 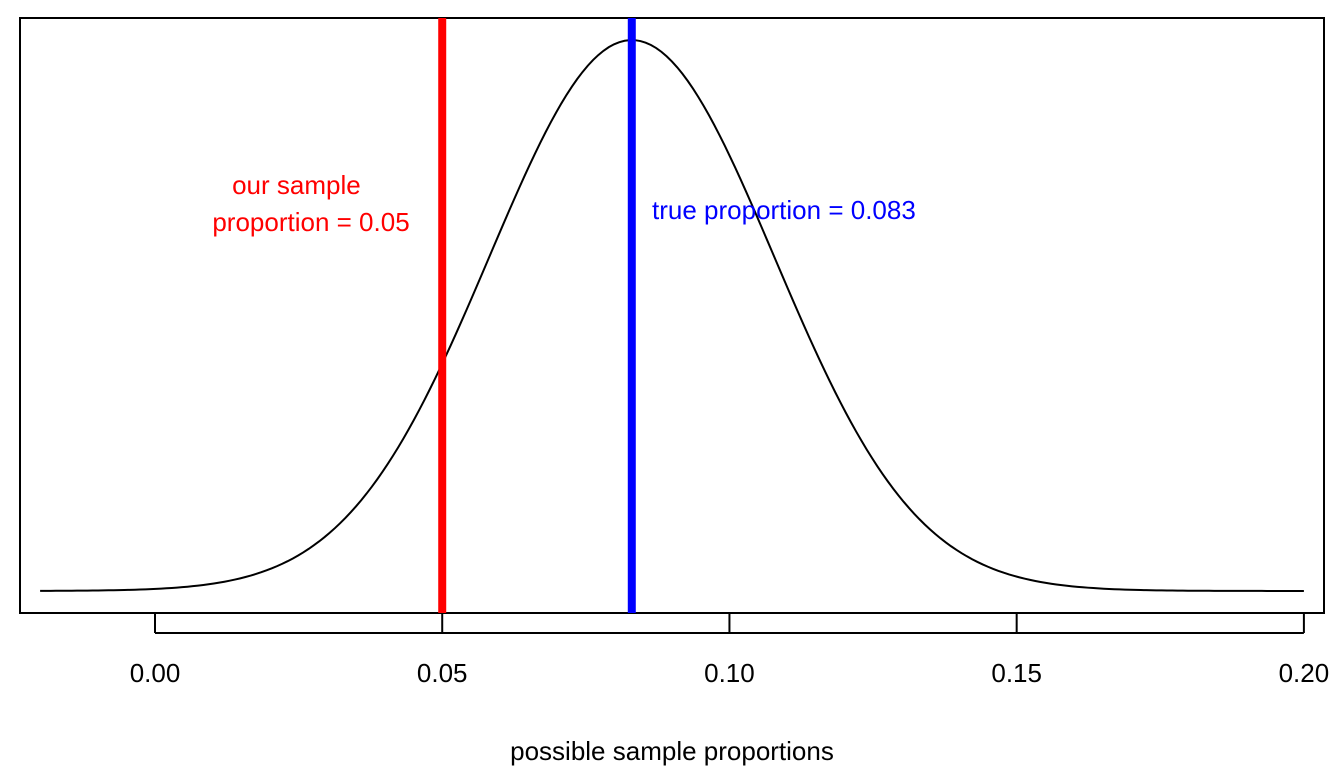 I want to click on sample-annotation-line-2: proportion = 0.05, so click(x=310, y=222).